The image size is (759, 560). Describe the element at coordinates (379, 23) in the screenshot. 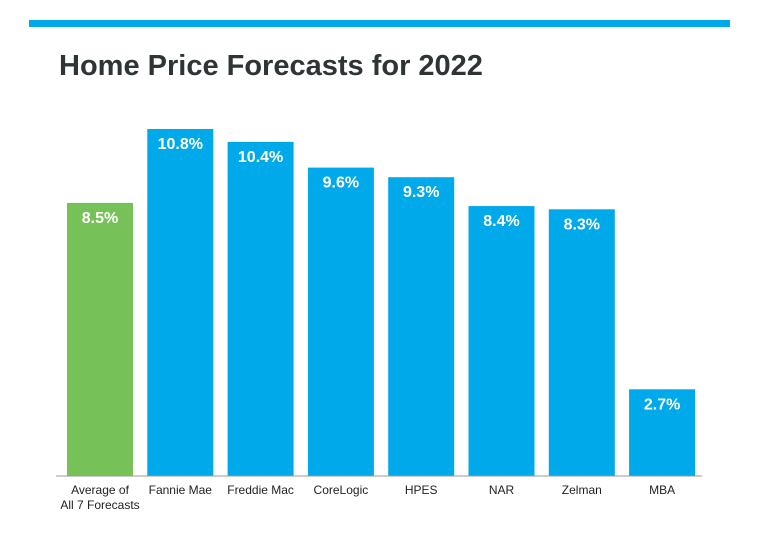

I see `top-accent-bar` at that location.